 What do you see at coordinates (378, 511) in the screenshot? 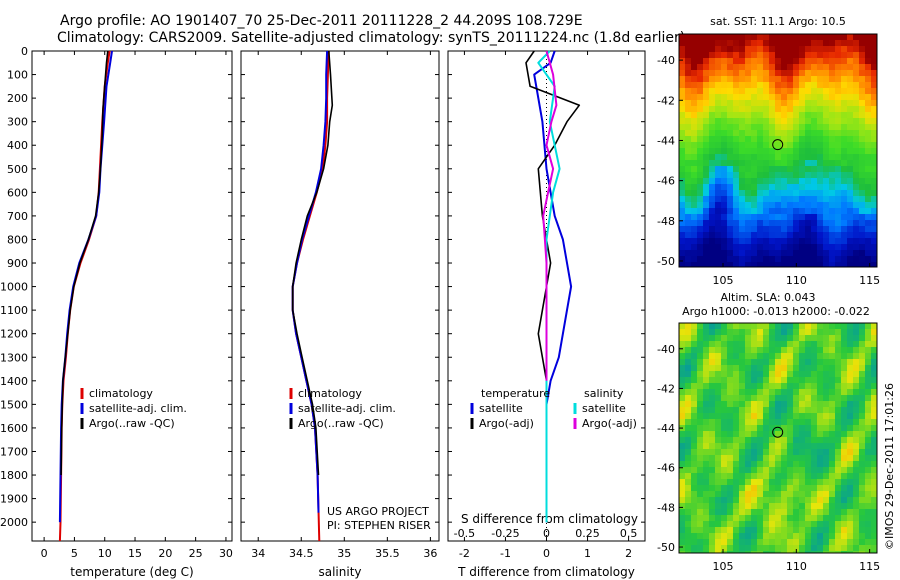
I see `project-annotation: US ARGO PROJECT` at bounding box center [378, 511].